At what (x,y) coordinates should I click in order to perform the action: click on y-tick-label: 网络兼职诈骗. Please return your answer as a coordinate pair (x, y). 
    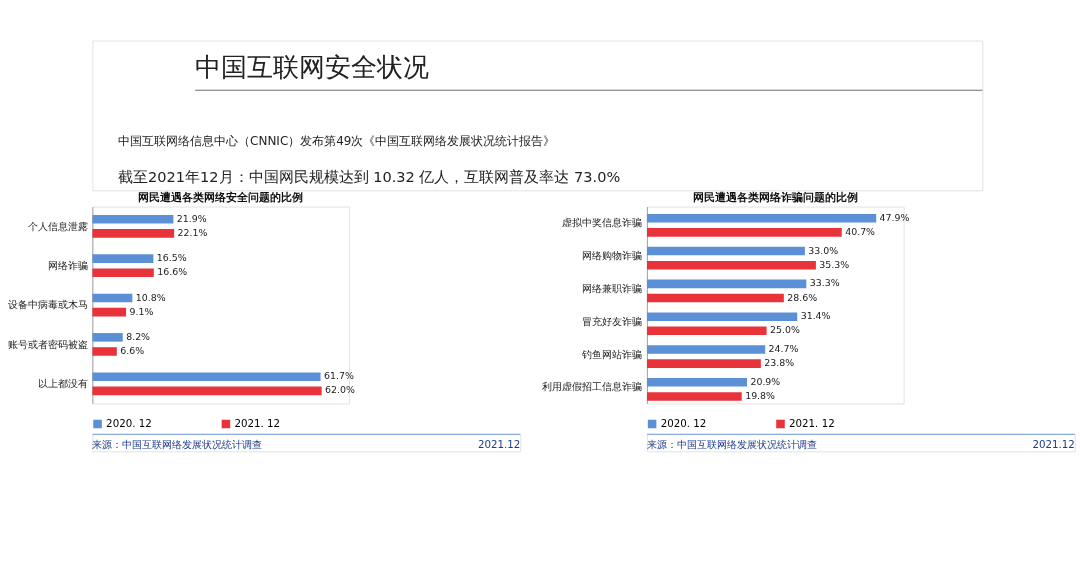
    Looking at the image, I should click on (612, 288).